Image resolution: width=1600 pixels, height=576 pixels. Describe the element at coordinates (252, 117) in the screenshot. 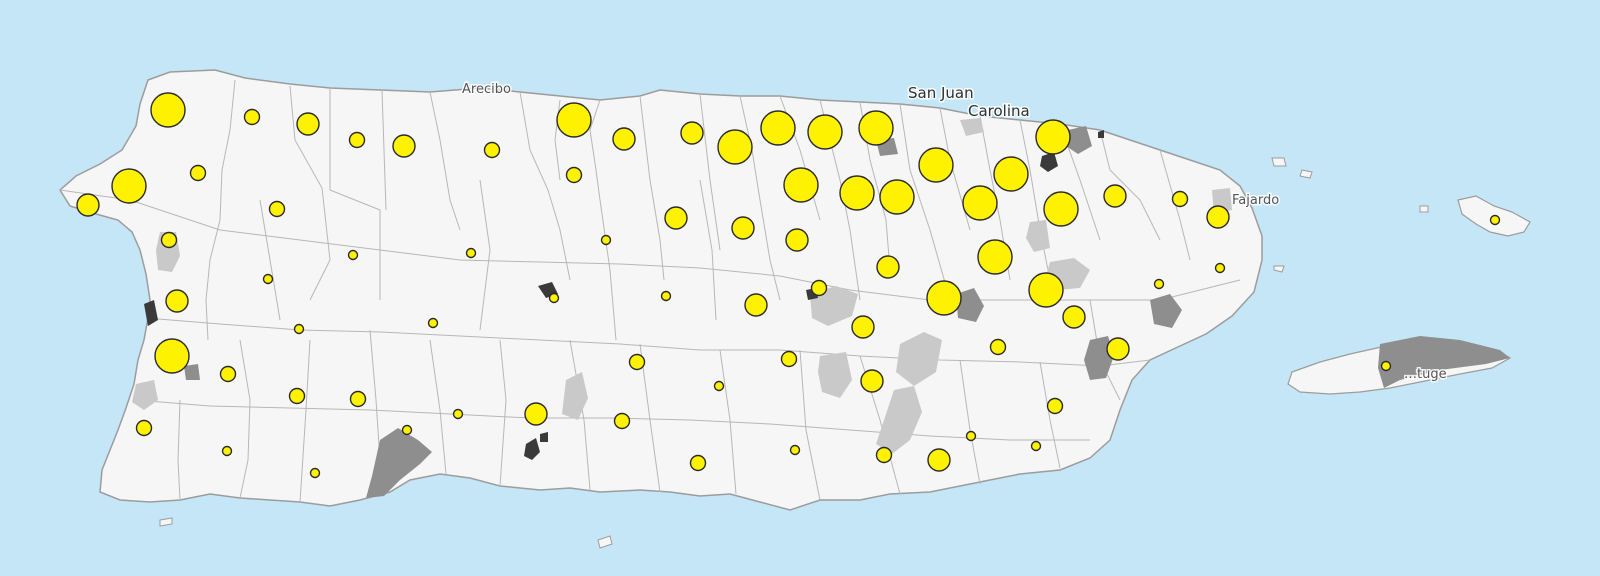

I see `marker-isabela` at that location.